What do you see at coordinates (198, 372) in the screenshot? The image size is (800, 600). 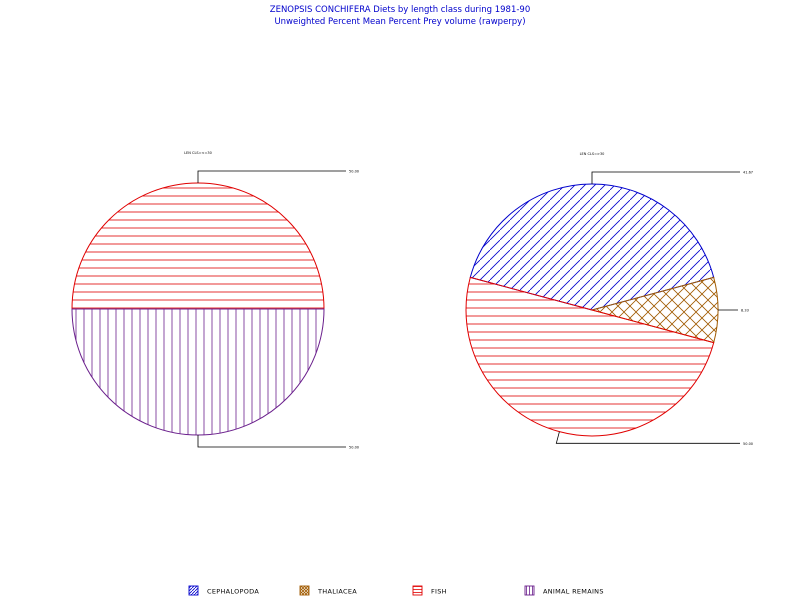 I see `pie-1-slice-animal-remains` at bounding box center [198, 372].